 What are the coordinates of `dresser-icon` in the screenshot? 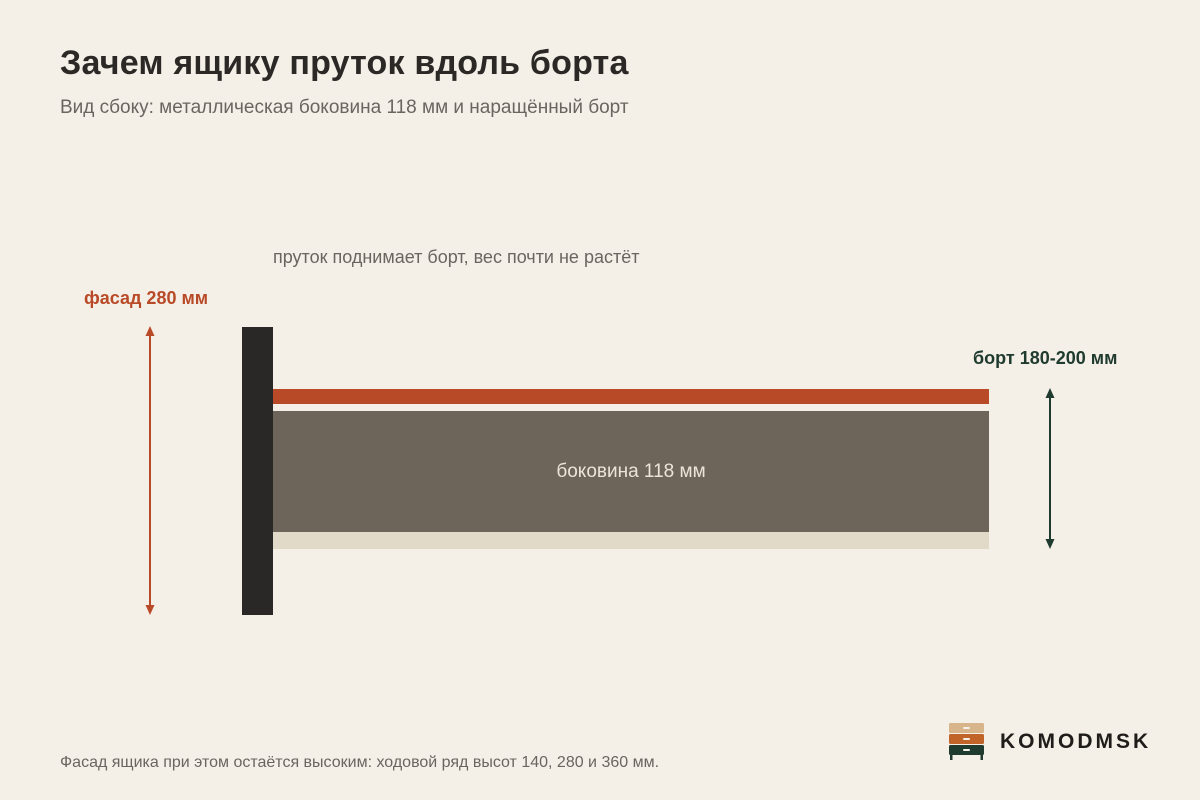 It's located at (966, 741).